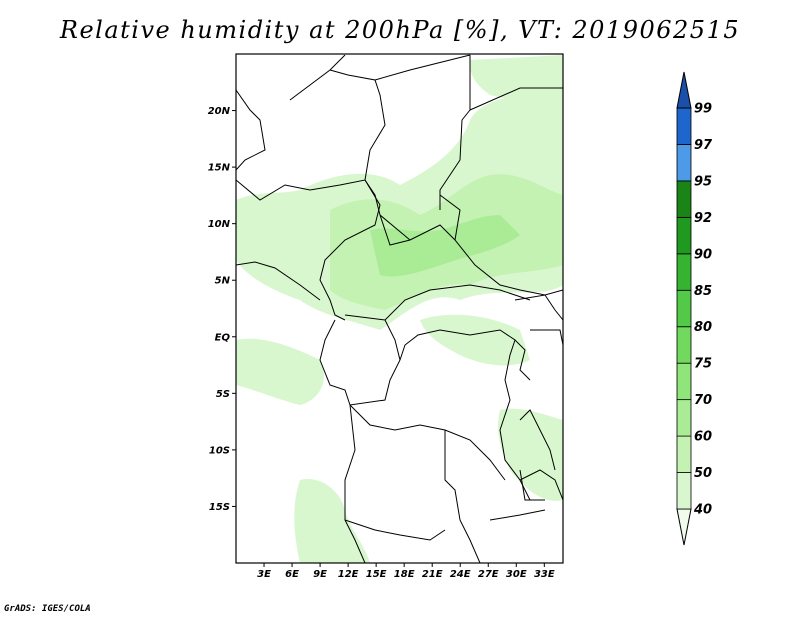 This screenshot has width=800, height=618. Describe the element at coordinates (703, 218) in the screenshot. I see `colorbar-level-label: 92` at that location.